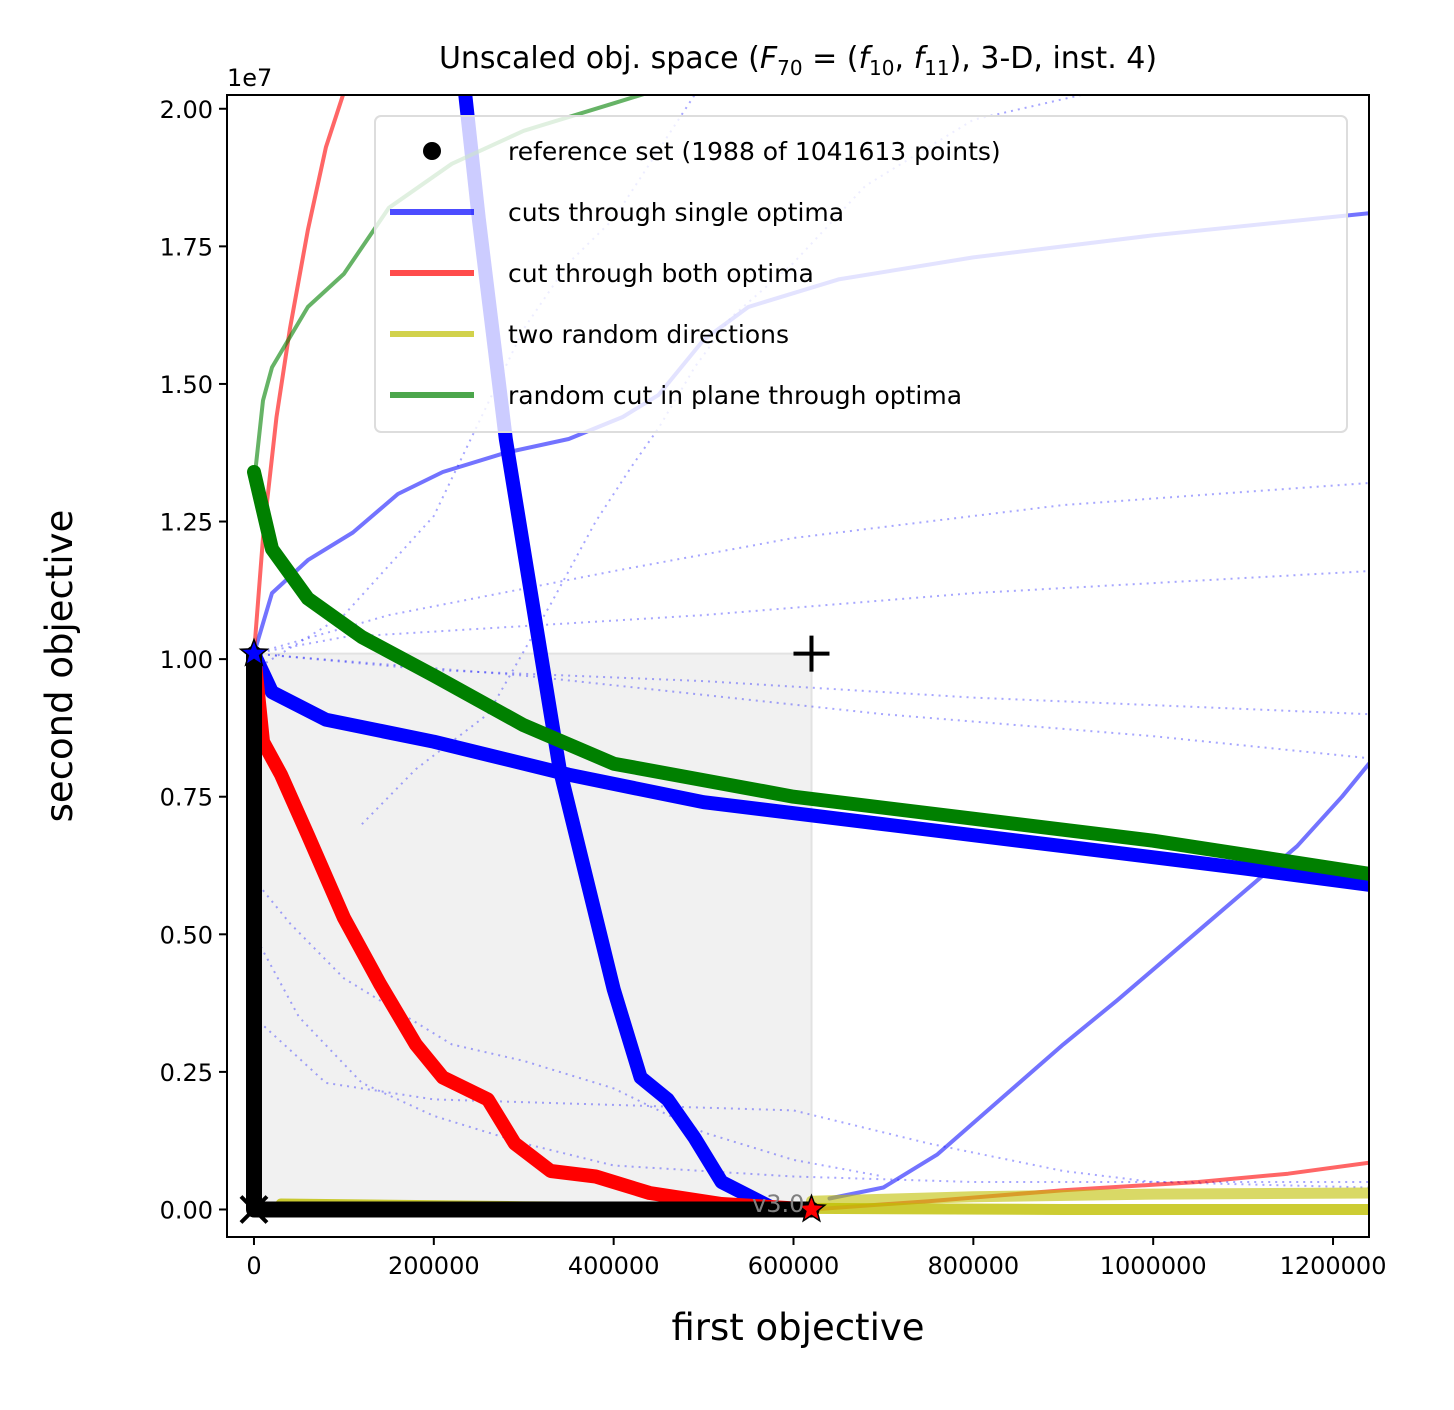  I want to click on ideal-point-cross, so click(254, 1209).